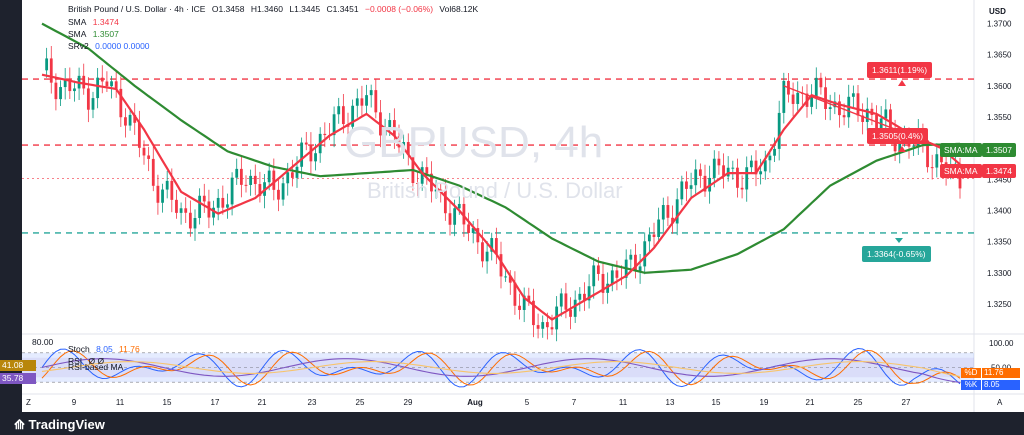 This screenshot has width=1024, height=435. I want to click on price-tick-label: 1.3300, so click(999, 273).